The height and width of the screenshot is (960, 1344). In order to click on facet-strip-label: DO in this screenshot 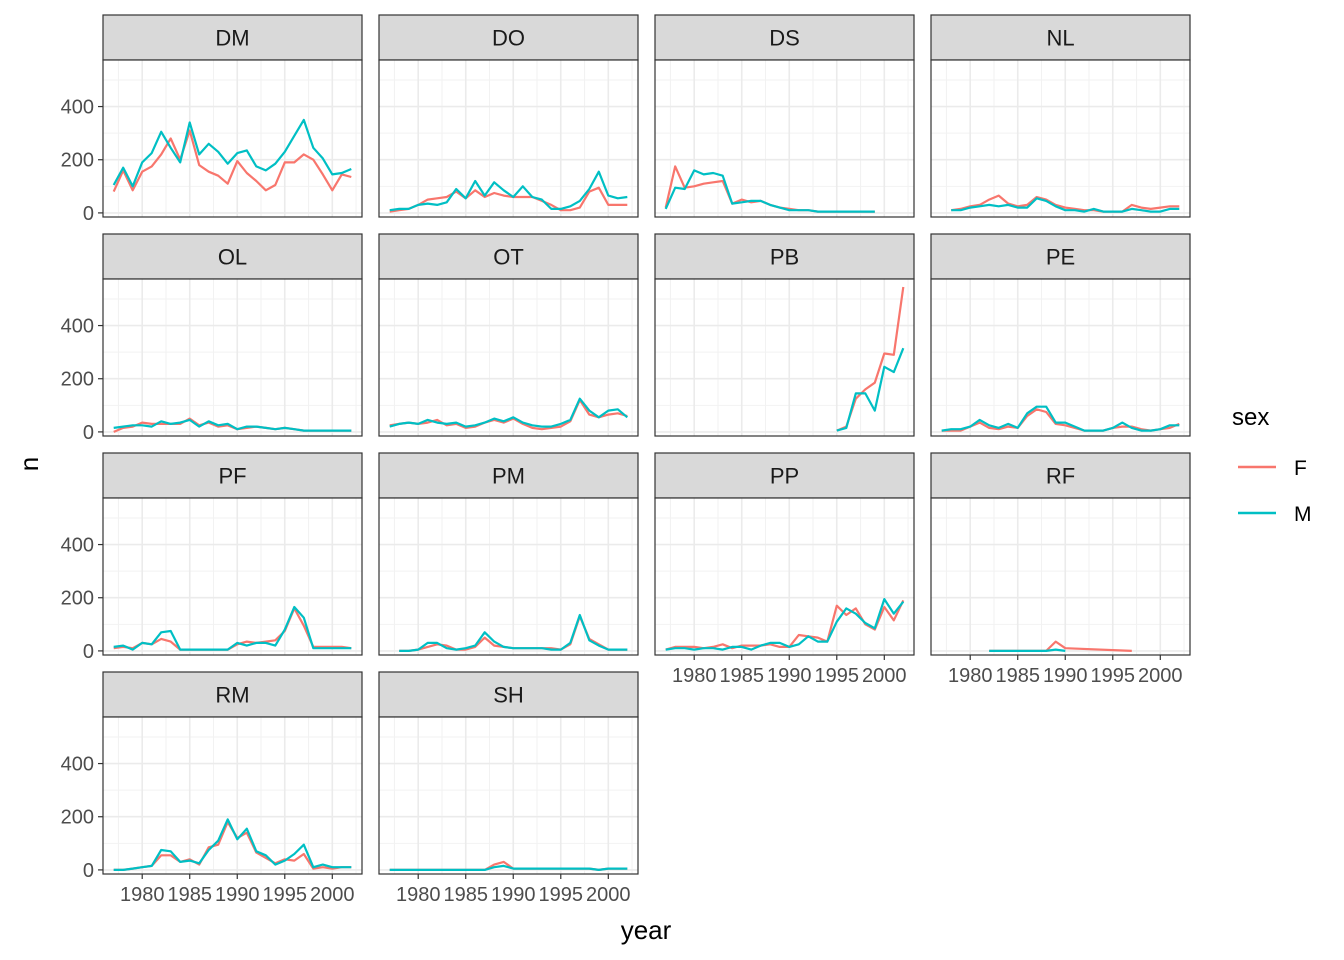, I will do `click(508, 38)`.